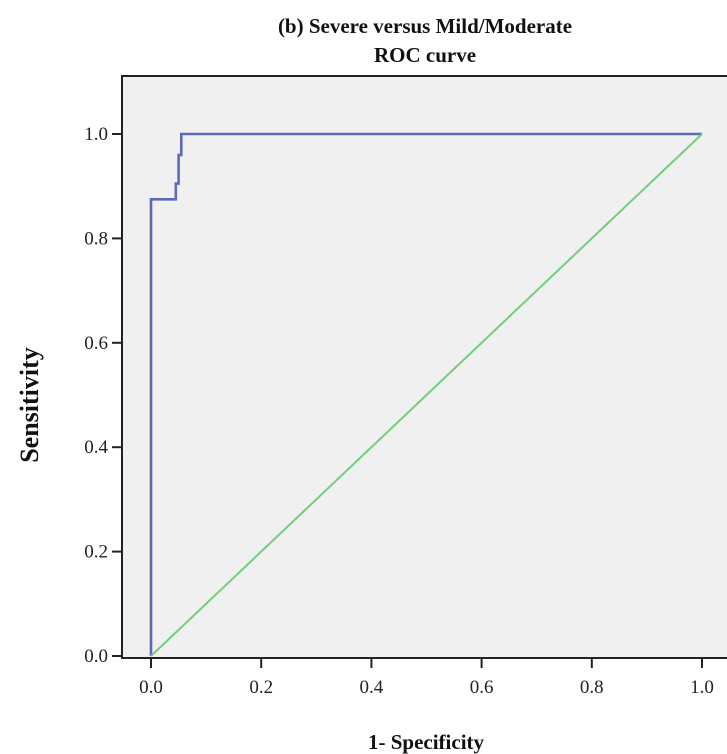  Describe the element at coordinates (425, 55) in the screenshot. I see `chart-subtitle: ROC curve` at that location.